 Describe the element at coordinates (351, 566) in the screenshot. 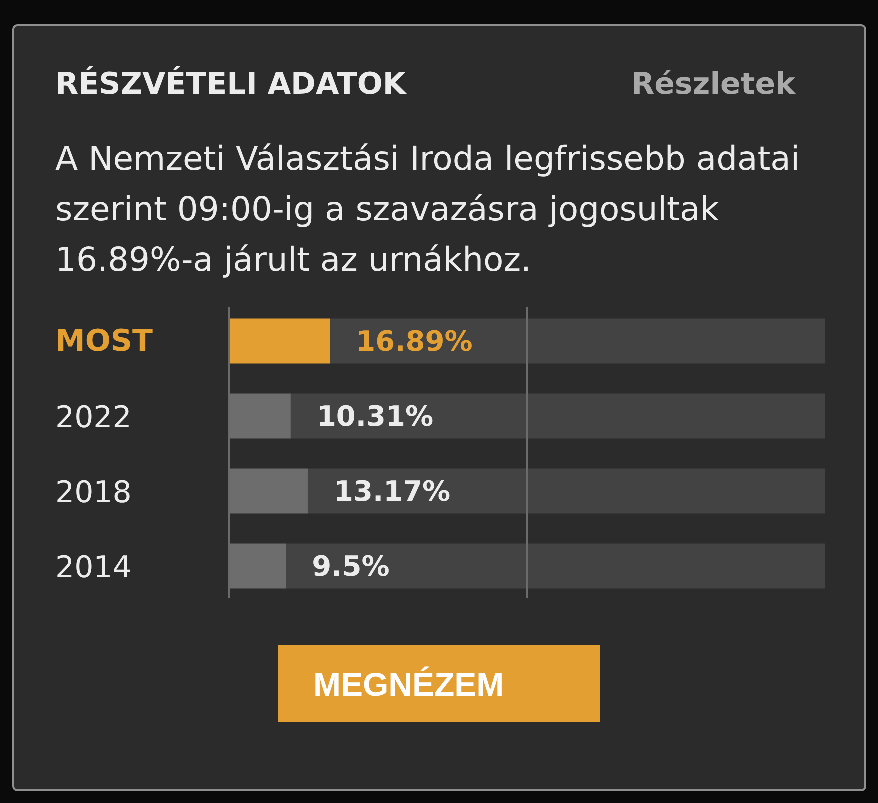

I see `data-label: 9.5%` at that location.